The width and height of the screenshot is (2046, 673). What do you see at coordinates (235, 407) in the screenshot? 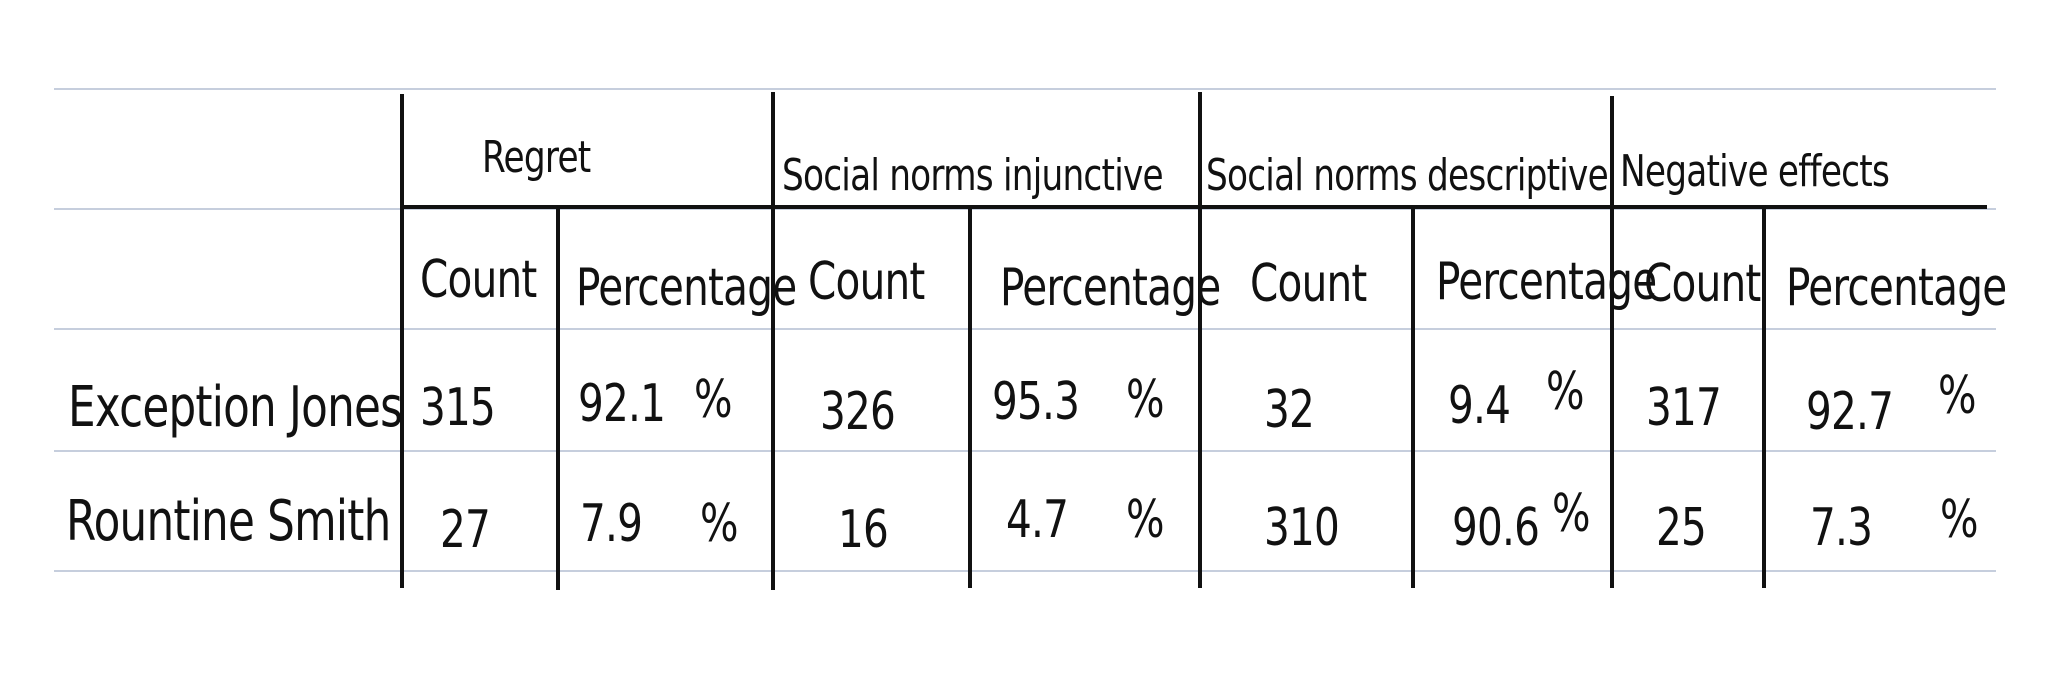
I see `row-header: Exception Jones` at bounding box center [235, 407].